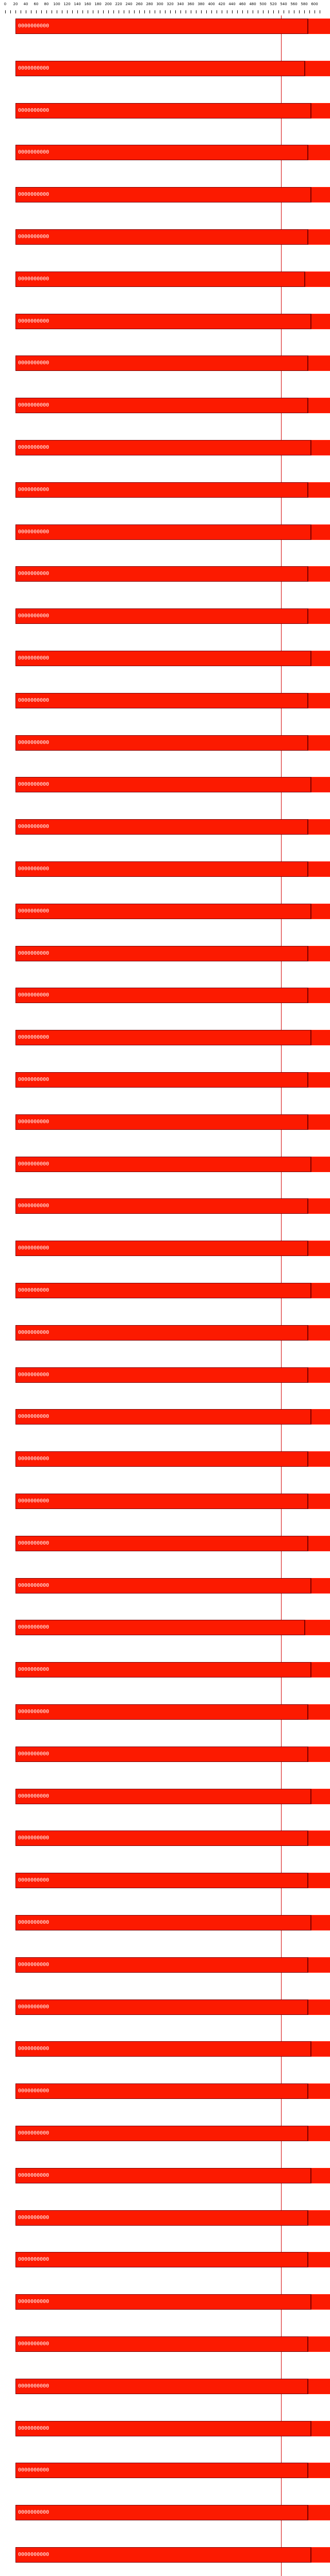  I want to click on ruler-tick-label: 20, so click(15, 4).